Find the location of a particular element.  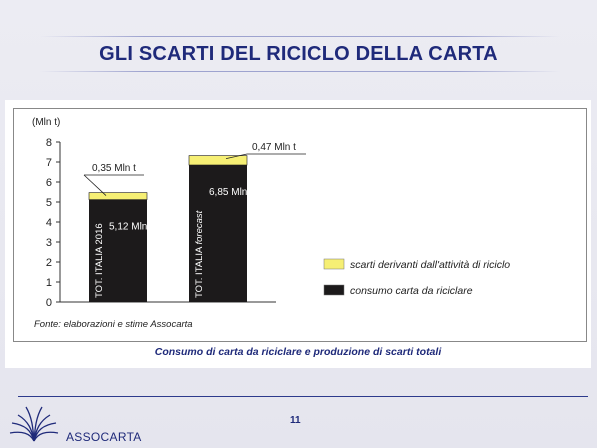

y-tick-label: 3 is located at coordinates (49, 243).